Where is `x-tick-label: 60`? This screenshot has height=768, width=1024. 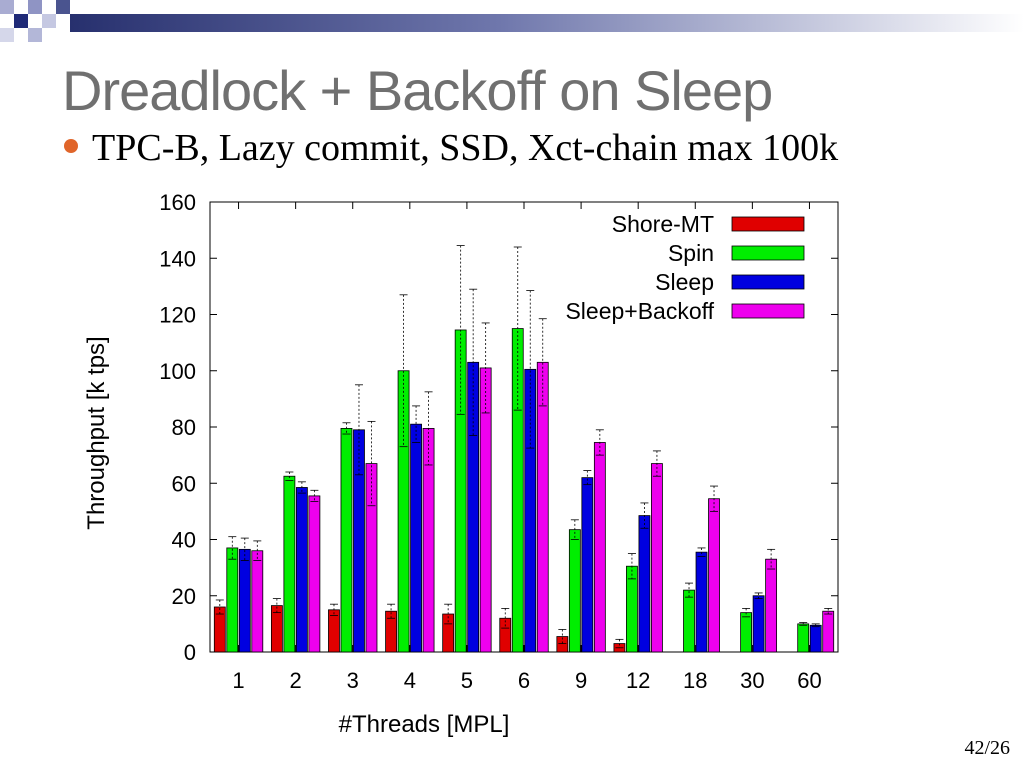 x-tick-label: 60 is located at coordinates (809, 680).